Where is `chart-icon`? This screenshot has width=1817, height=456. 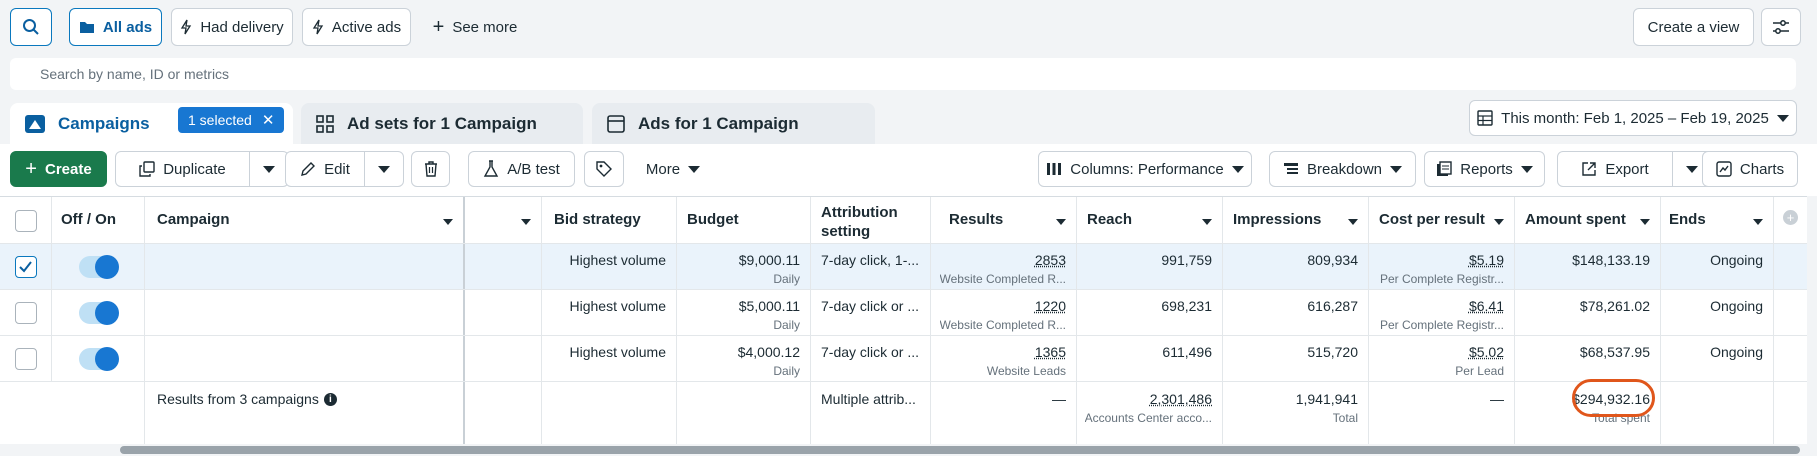 chart-icon is located at coordinates (1724, 169).